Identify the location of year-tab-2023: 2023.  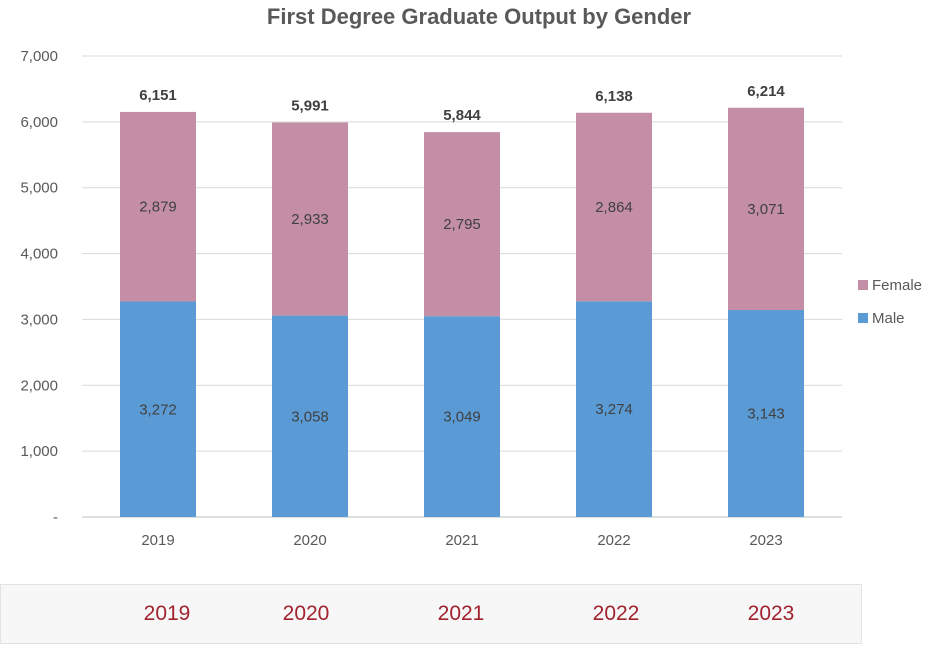
(771, 613).